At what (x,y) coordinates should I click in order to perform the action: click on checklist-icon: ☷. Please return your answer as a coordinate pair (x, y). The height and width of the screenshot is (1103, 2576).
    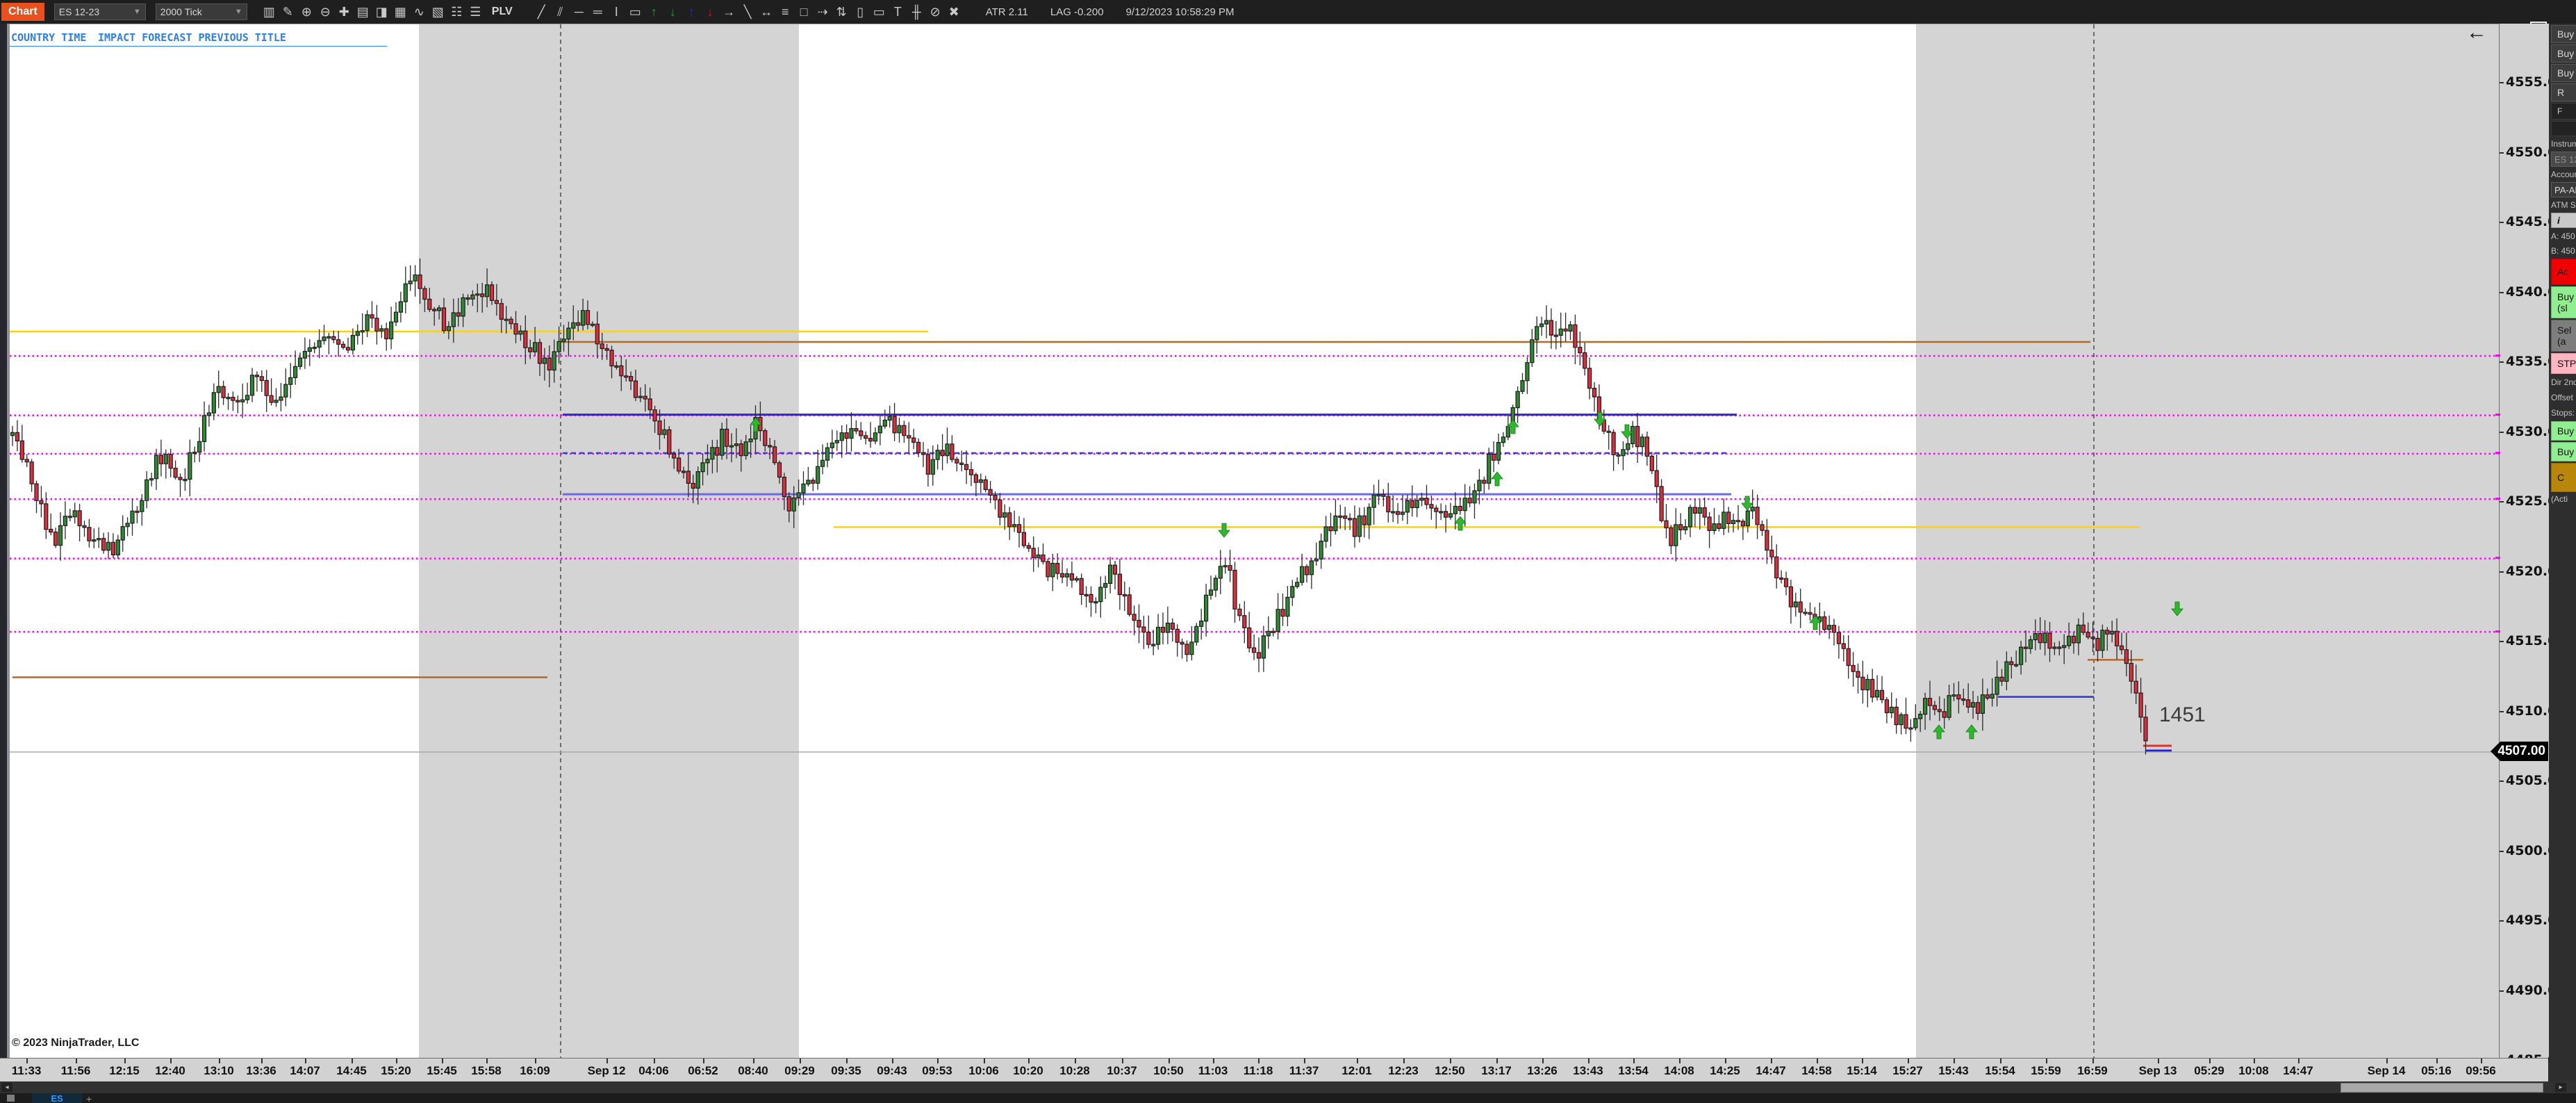
    Looking at the image, I should click on (457, 11).